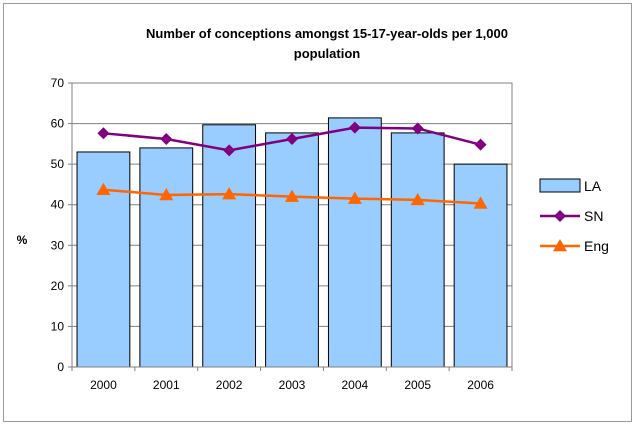  What do you see at coordinates (58, 326) in the screenshot?
I see `y-tick-label: 10` at bounding box center [58, 326].